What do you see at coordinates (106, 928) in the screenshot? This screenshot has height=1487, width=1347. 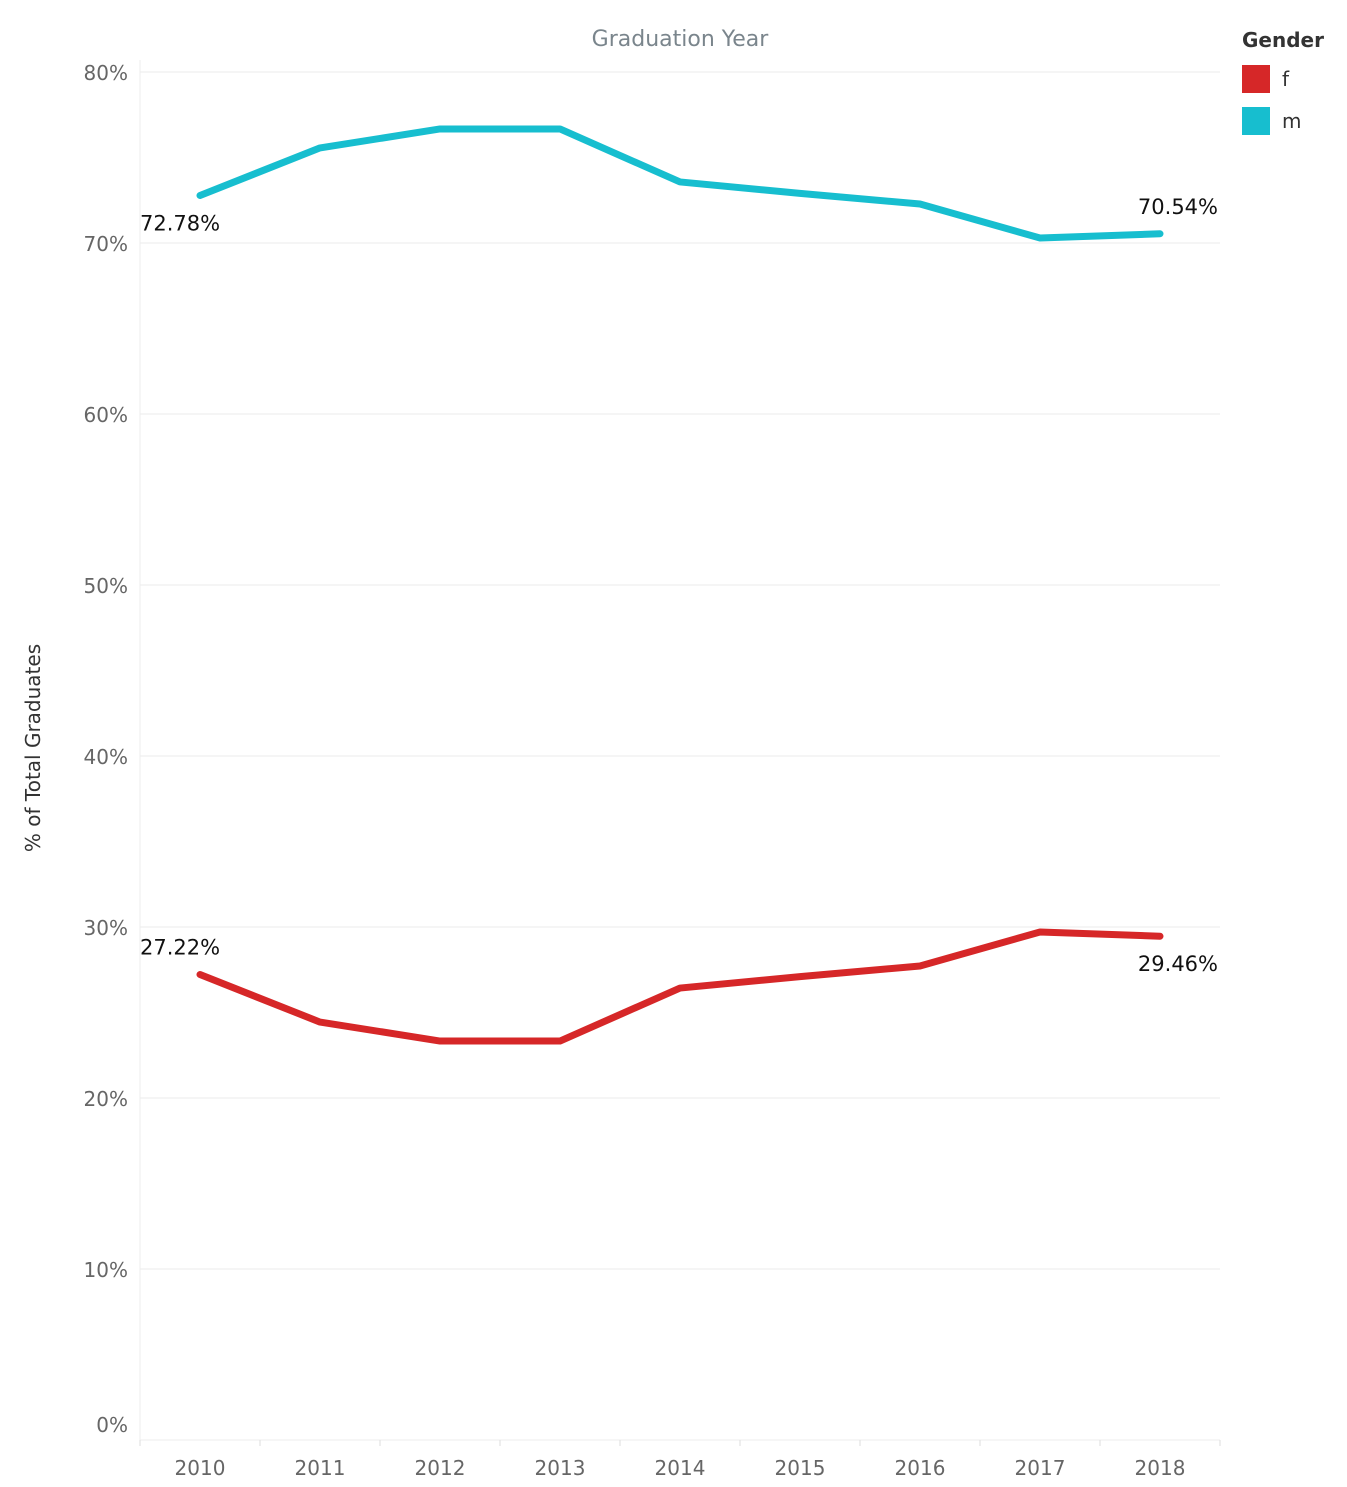 I see `y-tick-label: 30%` at bounding box center [106, 928].